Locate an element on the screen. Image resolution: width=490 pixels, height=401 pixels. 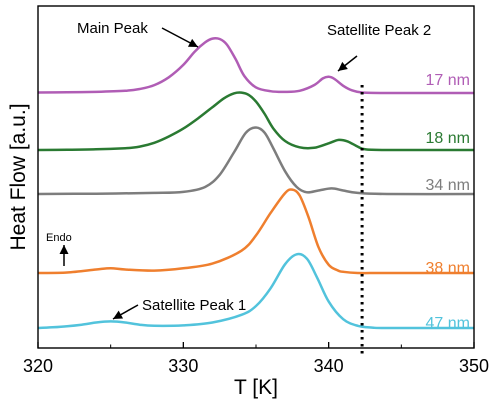
x-axis-label: T [K] is located at coordinates (256, 387).